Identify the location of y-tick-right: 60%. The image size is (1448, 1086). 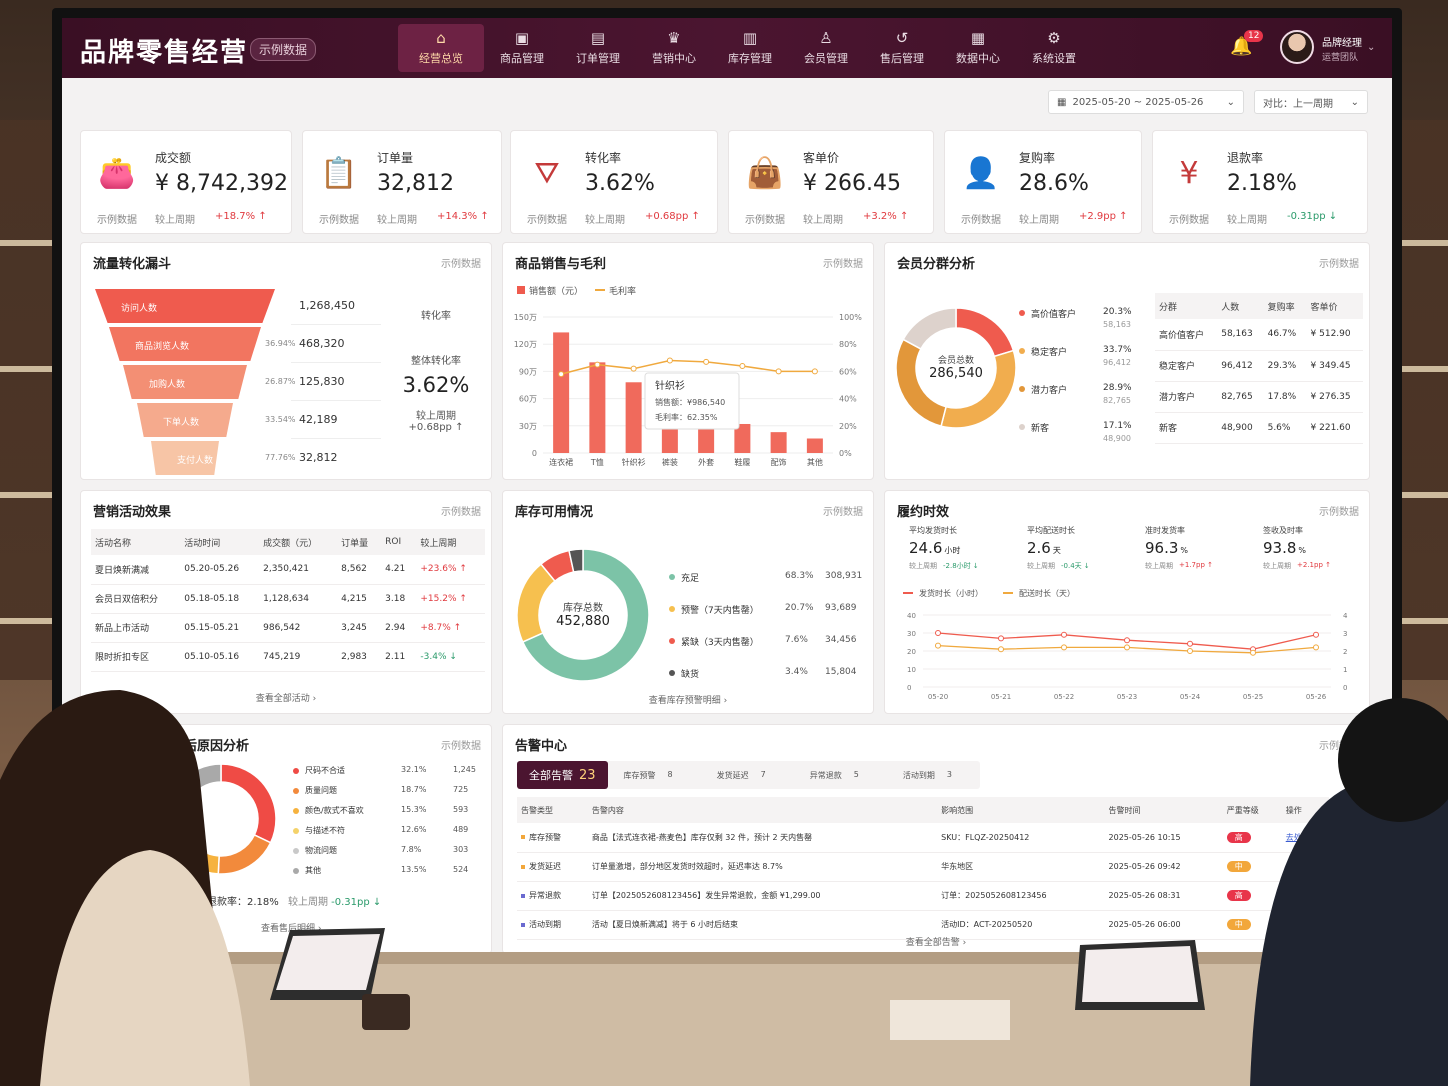
(848, 371).